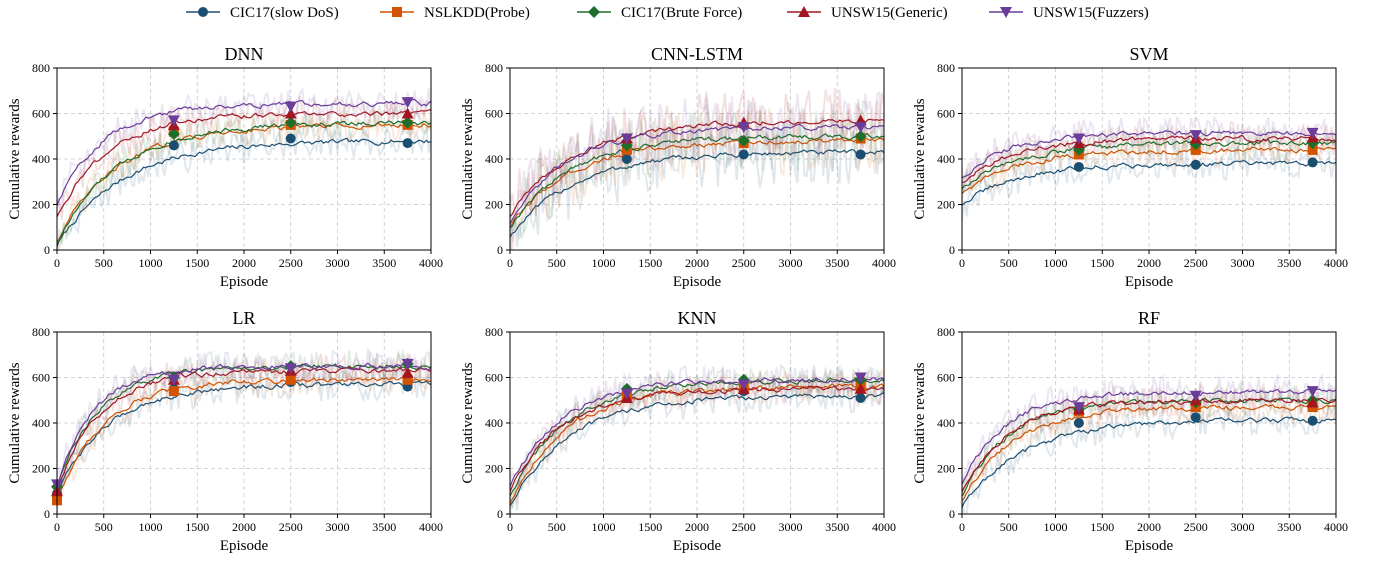 The height and width of the screenshot is (562, 1378). Describe the element at coordinates (1091, 13) in the screenshot. I see `legend-label: UNSW15(Fuzzers)` at that location.